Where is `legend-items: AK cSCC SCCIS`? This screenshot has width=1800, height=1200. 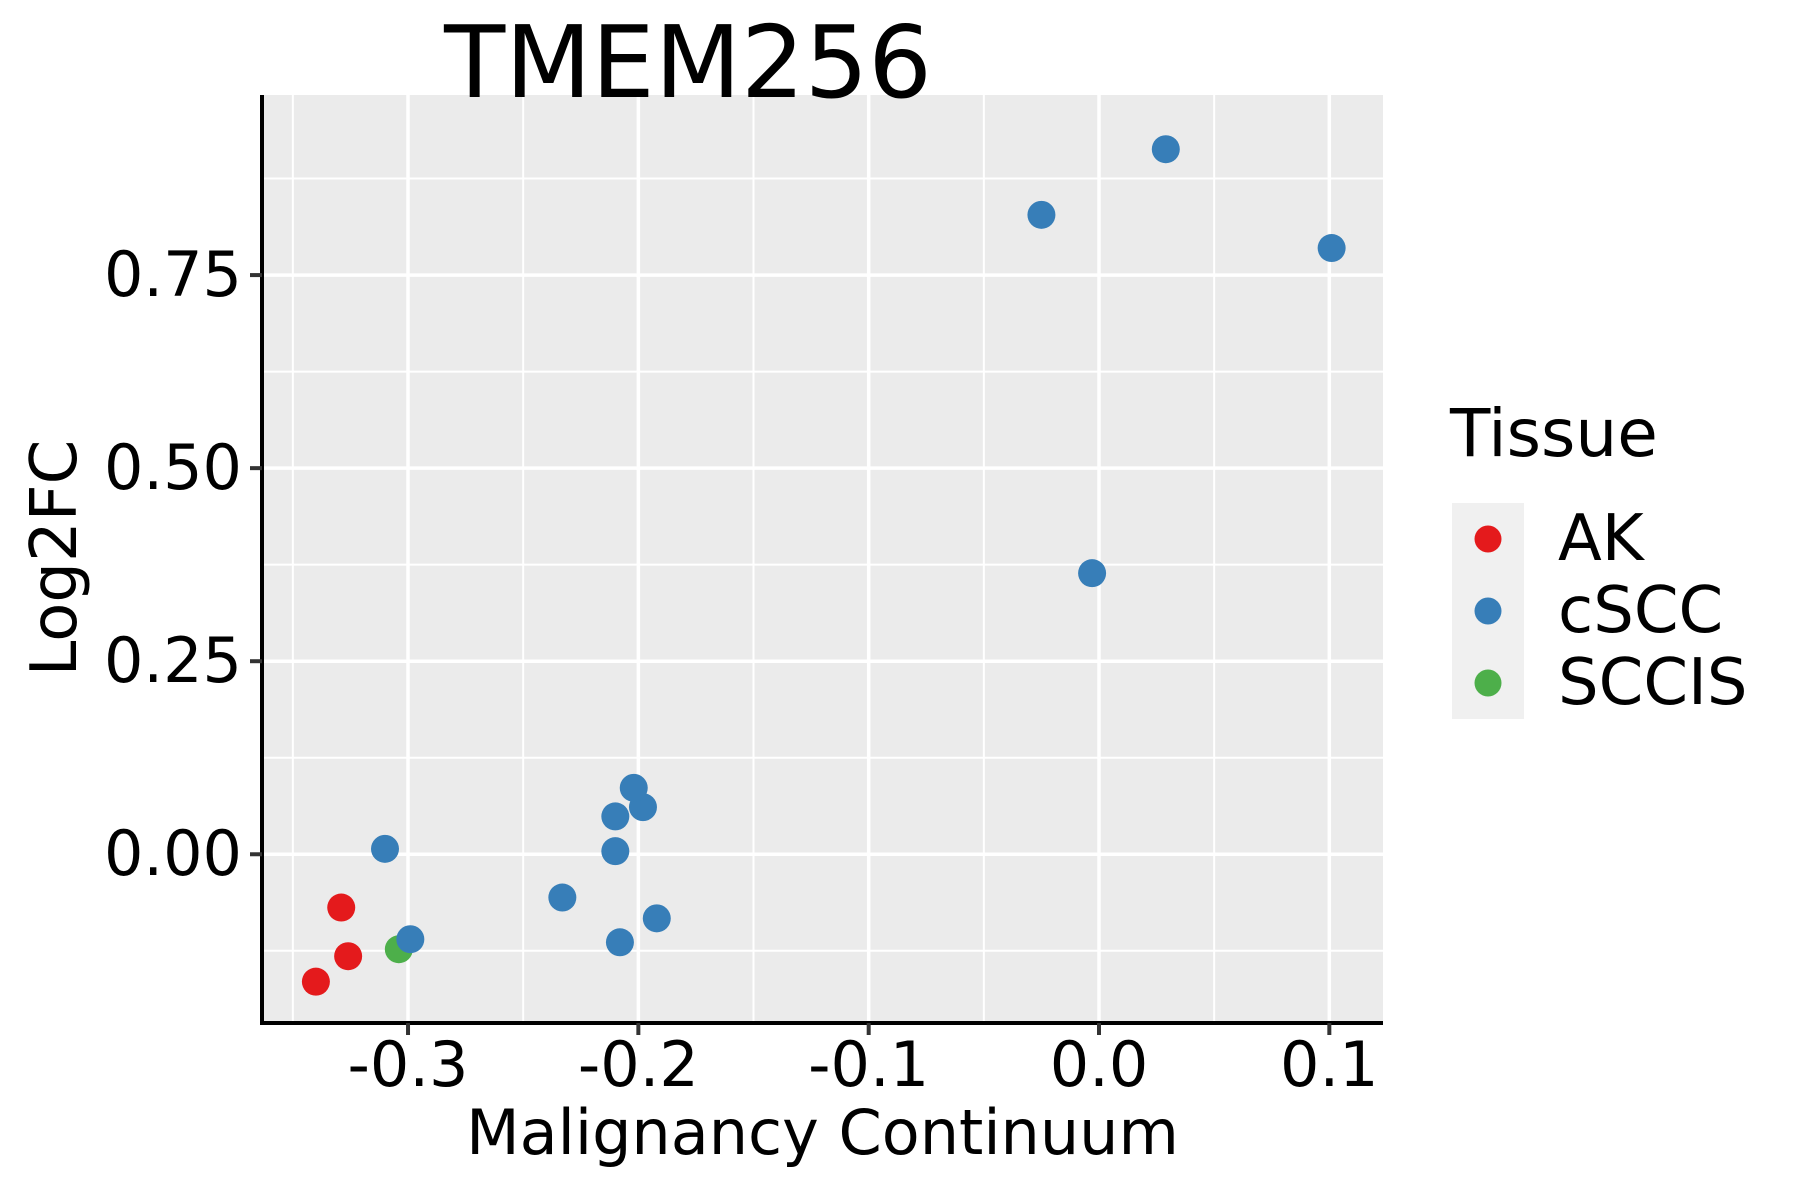 legend-items: AK cSCC SCCIS is located at coordinates (1600, 611).